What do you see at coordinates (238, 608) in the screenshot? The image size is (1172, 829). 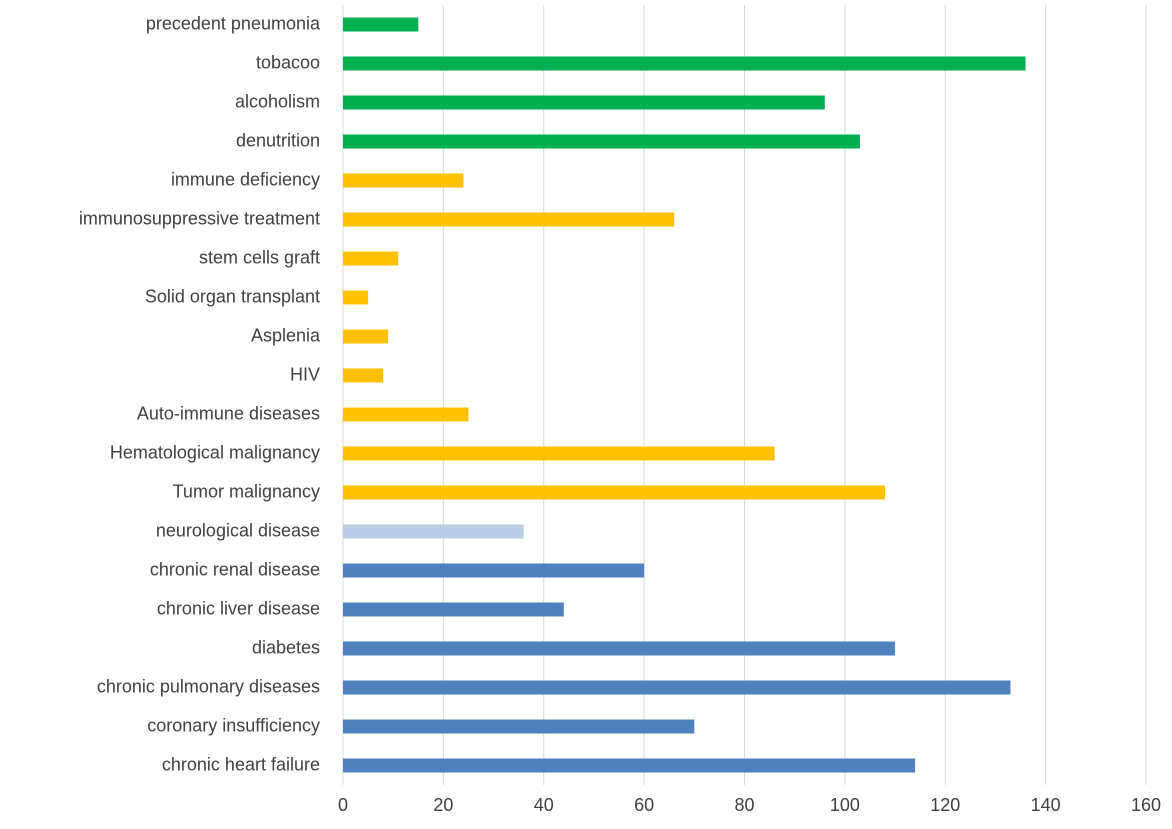 I see `y-tick-label: chronic liver disease` at bounding box center [238, 608].